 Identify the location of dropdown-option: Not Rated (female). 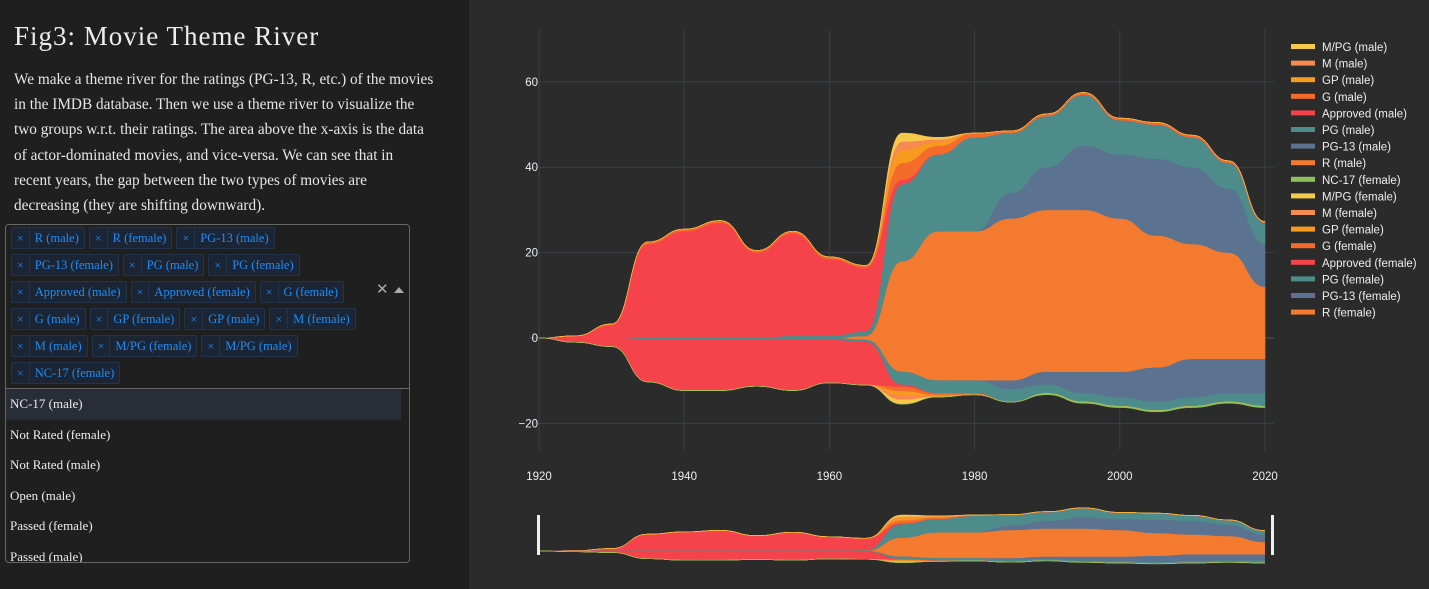
(60, 434).